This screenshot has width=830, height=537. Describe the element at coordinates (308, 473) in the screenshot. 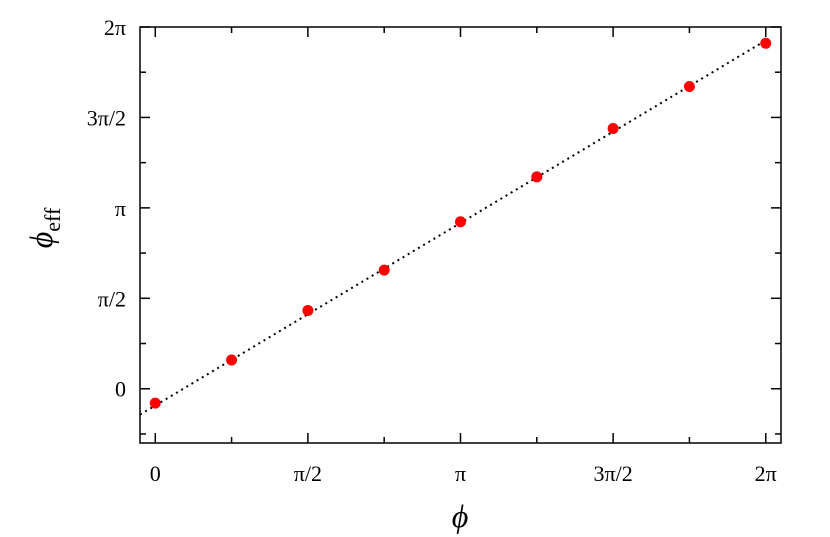

I see `x-tick-label: π/2` at that location.